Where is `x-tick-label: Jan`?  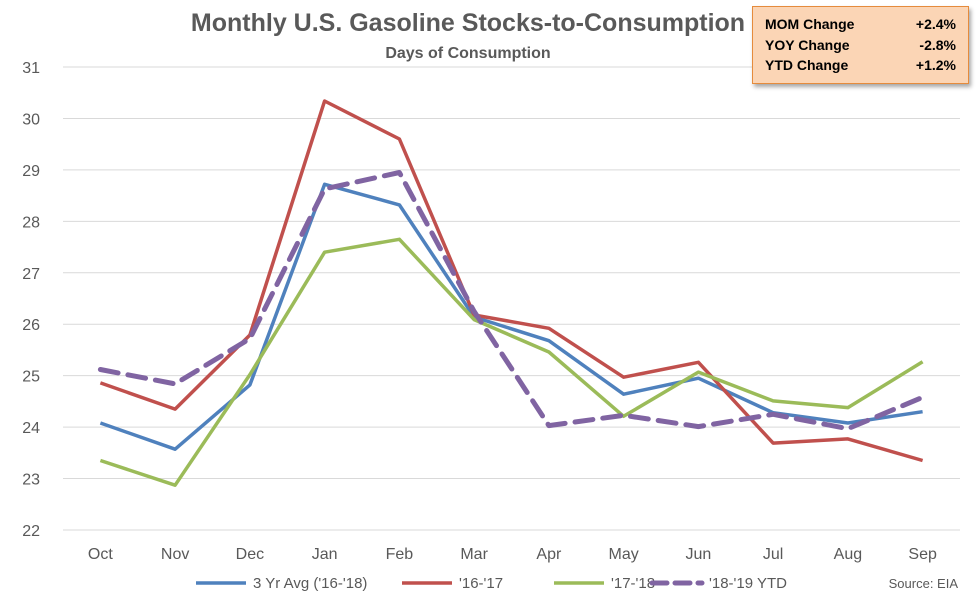 x-tick-label: Jan is located at coordinates (325, 554).